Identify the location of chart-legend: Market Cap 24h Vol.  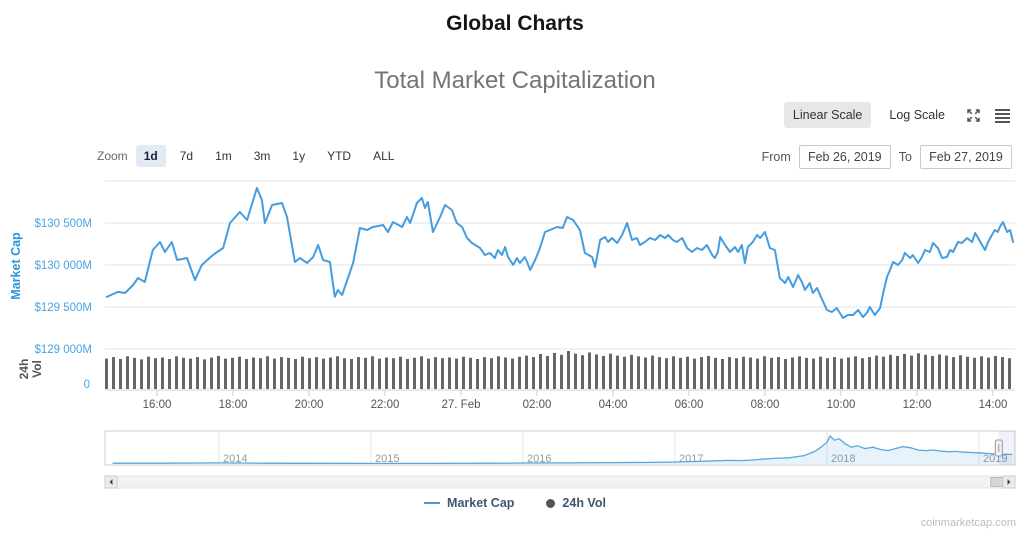
(515, 503).